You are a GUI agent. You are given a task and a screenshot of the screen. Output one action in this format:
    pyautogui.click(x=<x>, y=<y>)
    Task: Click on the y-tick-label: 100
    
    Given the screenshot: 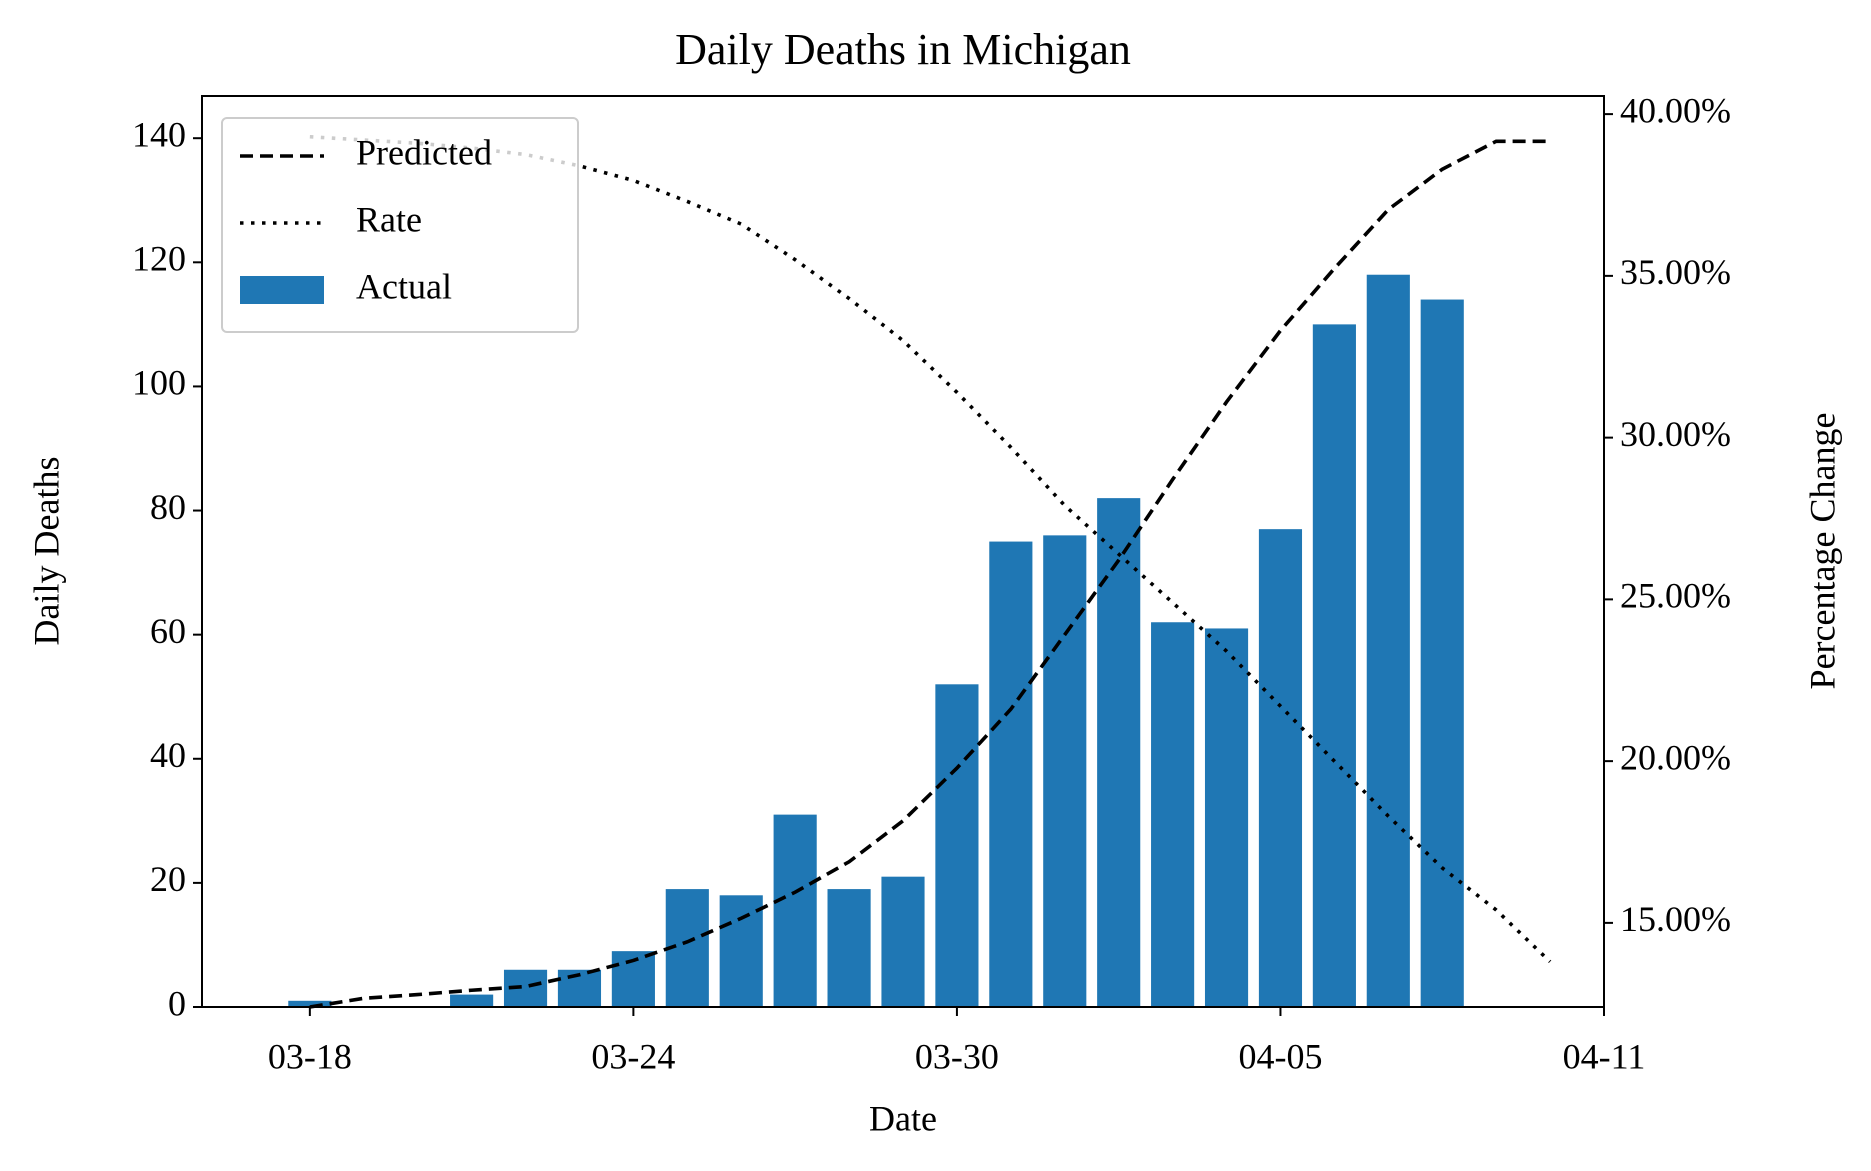 What is the action you would take?
    pyautogui.click(x=159, y=383)
    